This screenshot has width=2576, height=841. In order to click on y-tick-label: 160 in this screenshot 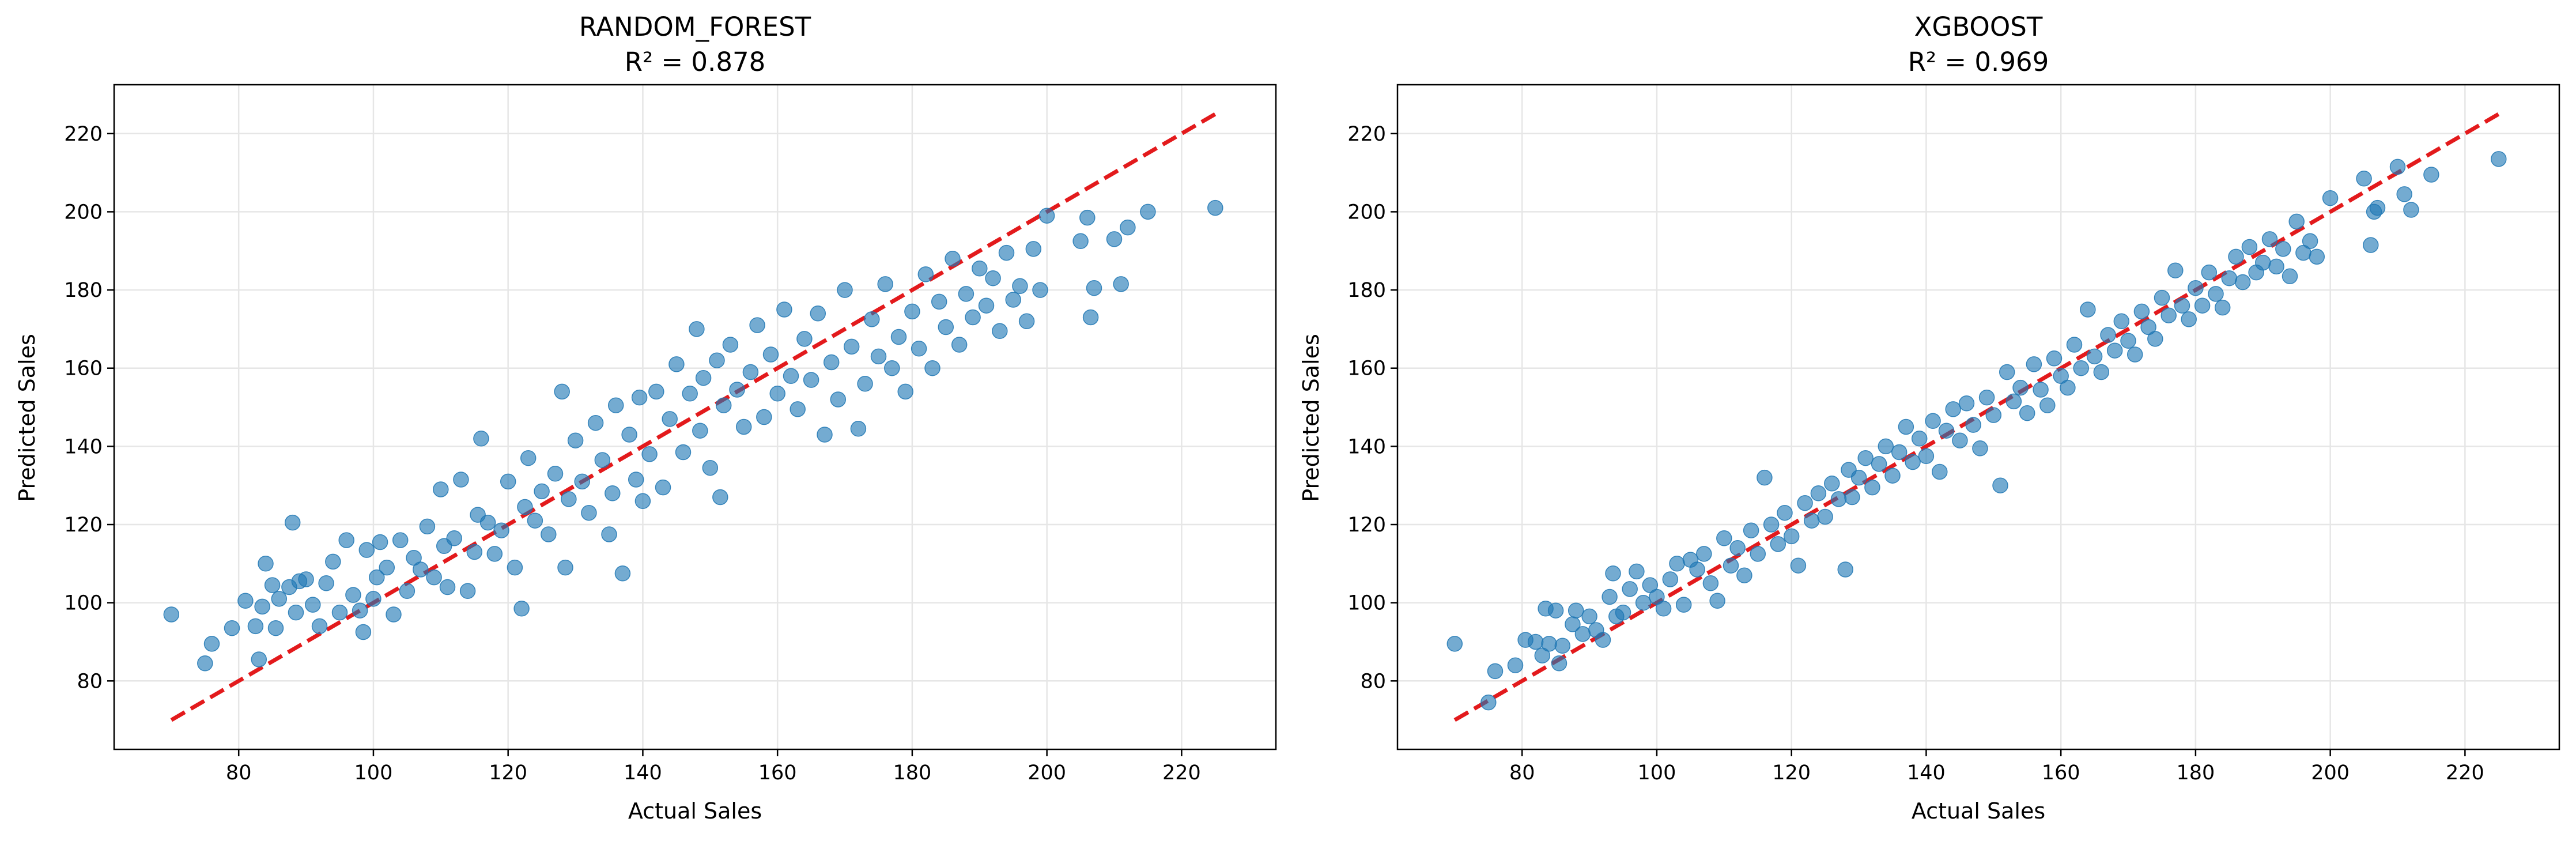, I will do `click(83, 368)`.